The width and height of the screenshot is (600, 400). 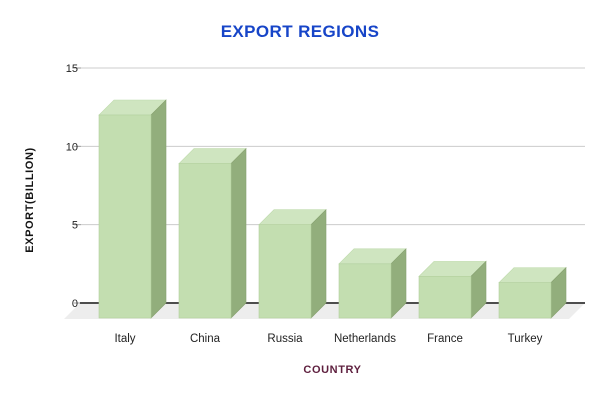 I want to click on y-tick-label: 5, so click(x=75, y=226).